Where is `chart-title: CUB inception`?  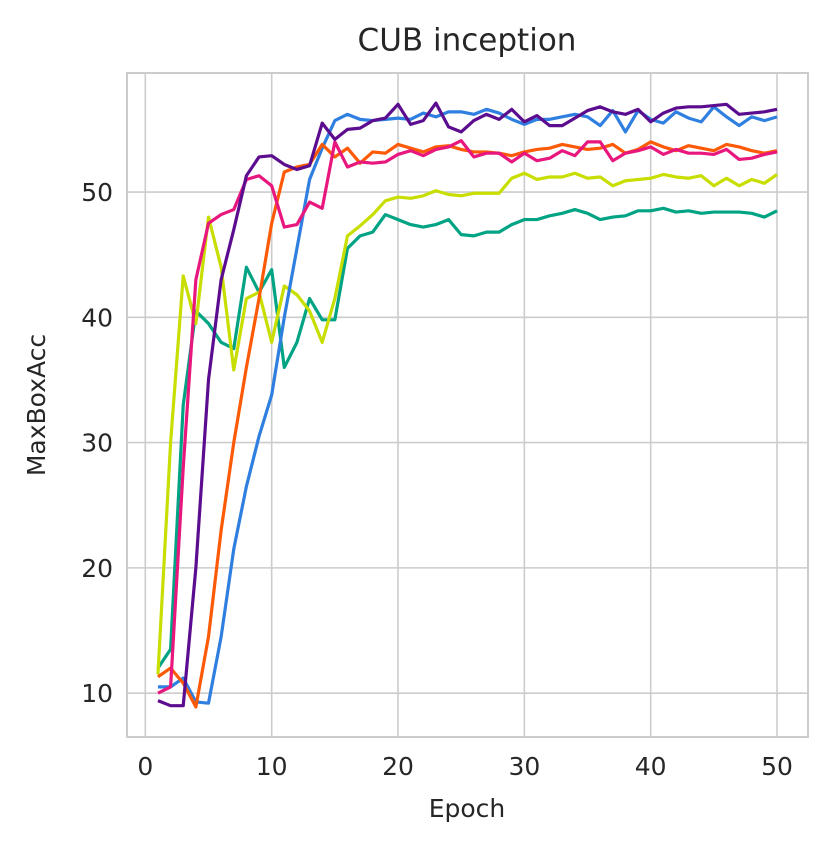 chart-title: CUB inception is located at coordinates (467, 41).